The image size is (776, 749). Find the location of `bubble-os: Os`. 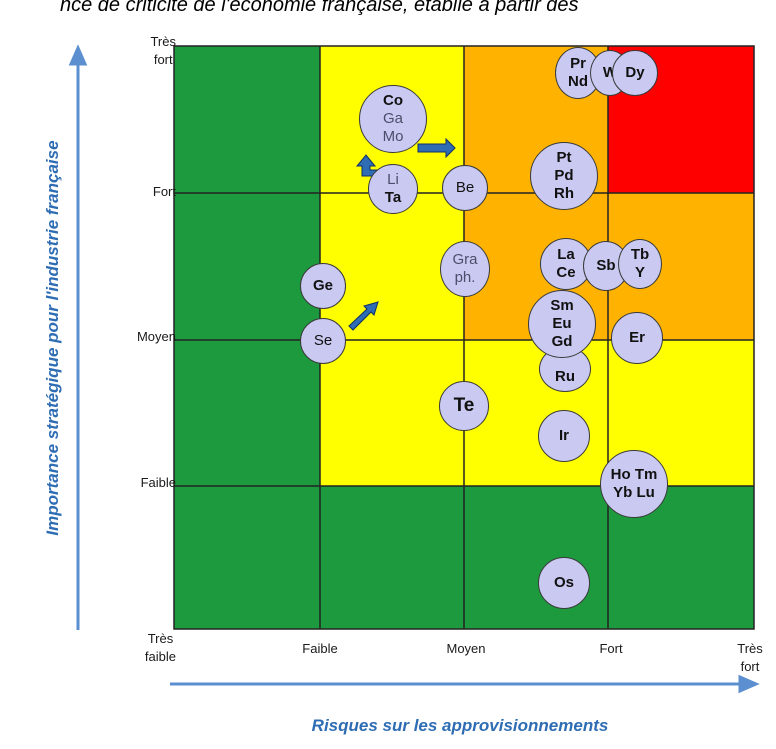

bubble-os: Os is located at coordinates (564, 583).